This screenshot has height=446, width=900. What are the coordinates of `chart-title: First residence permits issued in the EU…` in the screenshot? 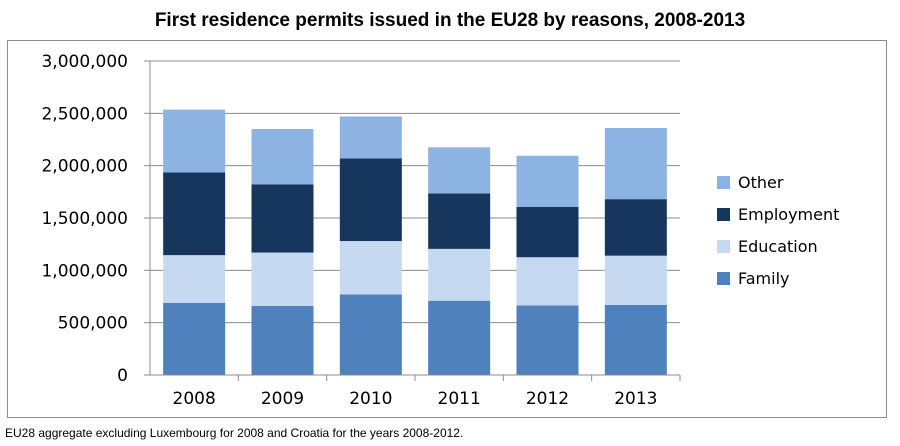 It's located at (450, 20).